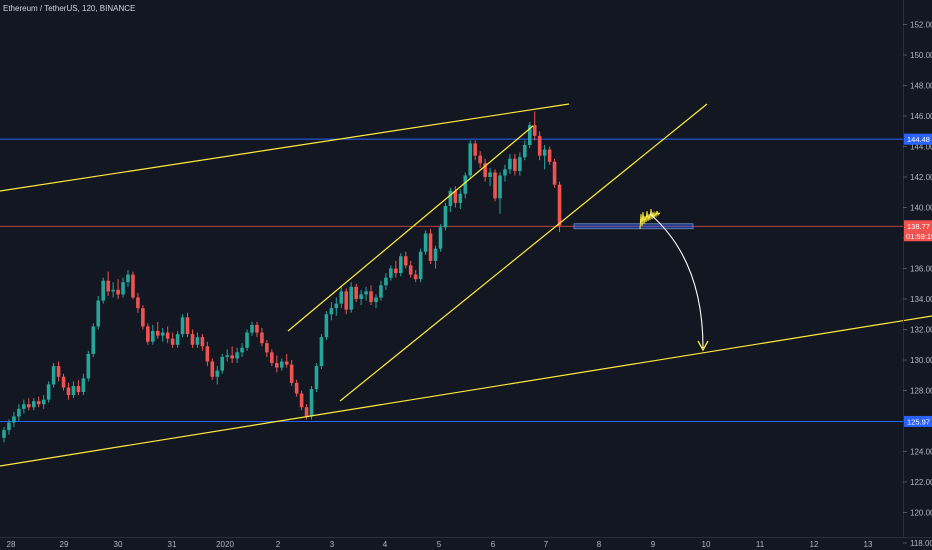 This screenshot has height=550, width=932. I want to click on time-axis: 28 29 30 31 2020 2 3 4 5 6 7 8 9 10 11 12 13, so click(466, 543).